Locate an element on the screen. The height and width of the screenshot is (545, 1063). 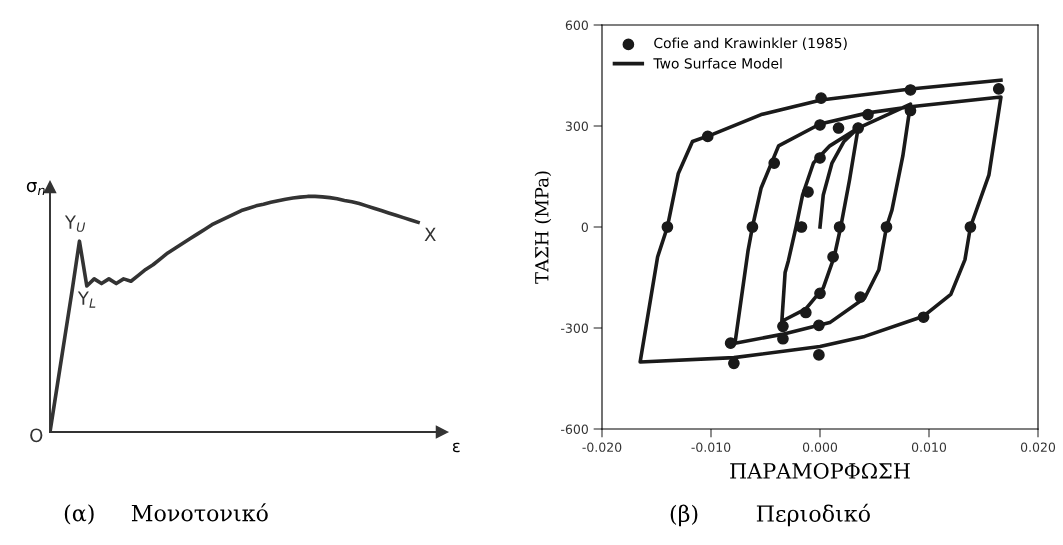
x-tick-label: 0.020 is located at coordinates (1038, 447).